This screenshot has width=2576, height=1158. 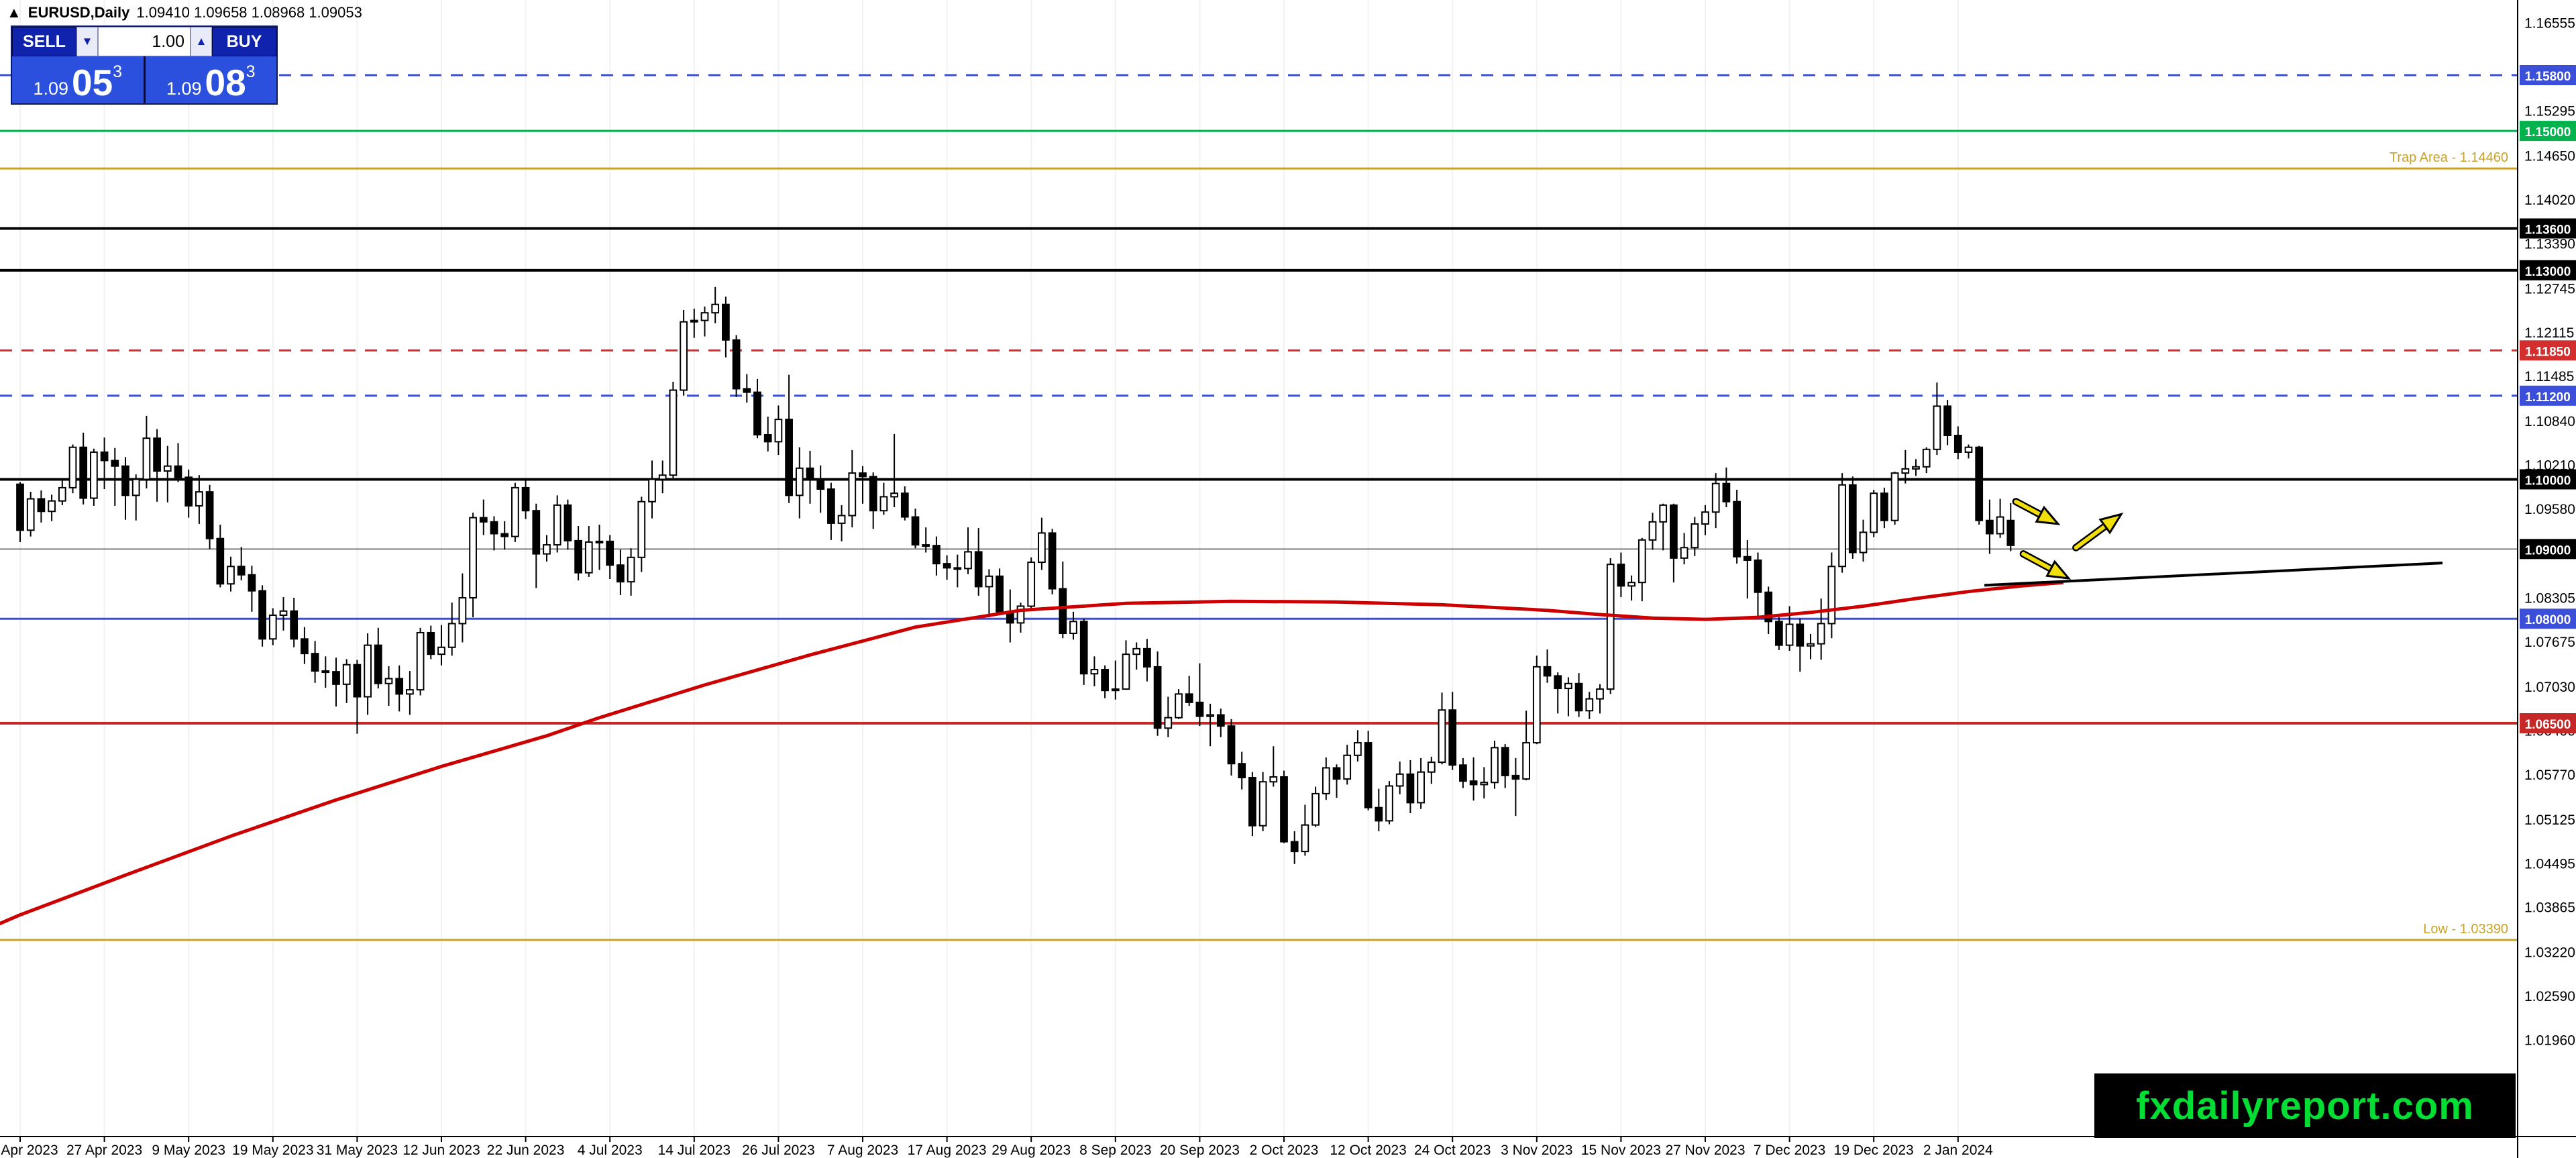 I want to click on svg-text: 17 Apr 2023, so click(x=29, y=1150).